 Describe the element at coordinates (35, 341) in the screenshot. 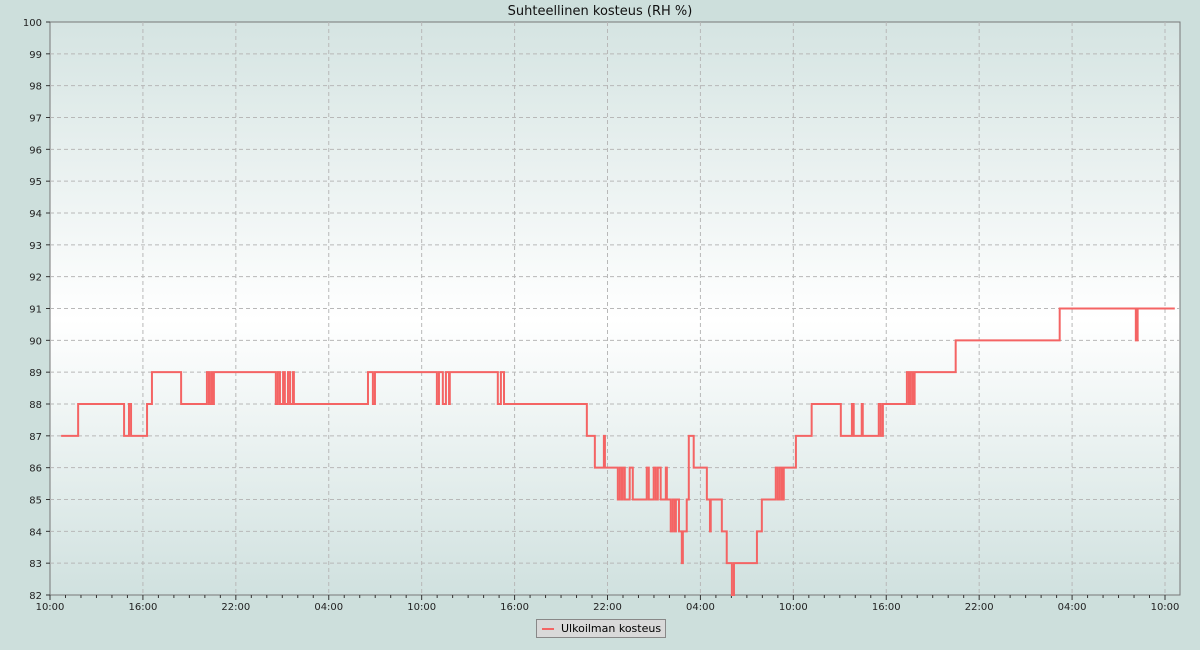

I see `y-tick-label: 90` at that location.